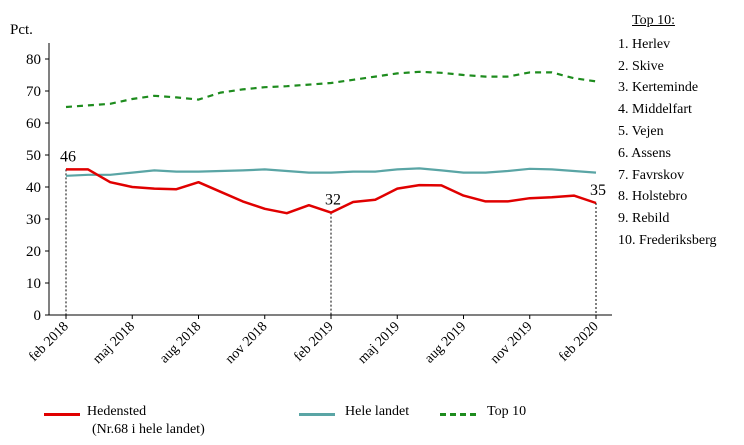 Image resolution: width=744 pixels, height=445 pixels. What do you see at coordinates (331, 172) in the screenshot?
I see `series-line-hele-landet` at bounding box center [331, 172].